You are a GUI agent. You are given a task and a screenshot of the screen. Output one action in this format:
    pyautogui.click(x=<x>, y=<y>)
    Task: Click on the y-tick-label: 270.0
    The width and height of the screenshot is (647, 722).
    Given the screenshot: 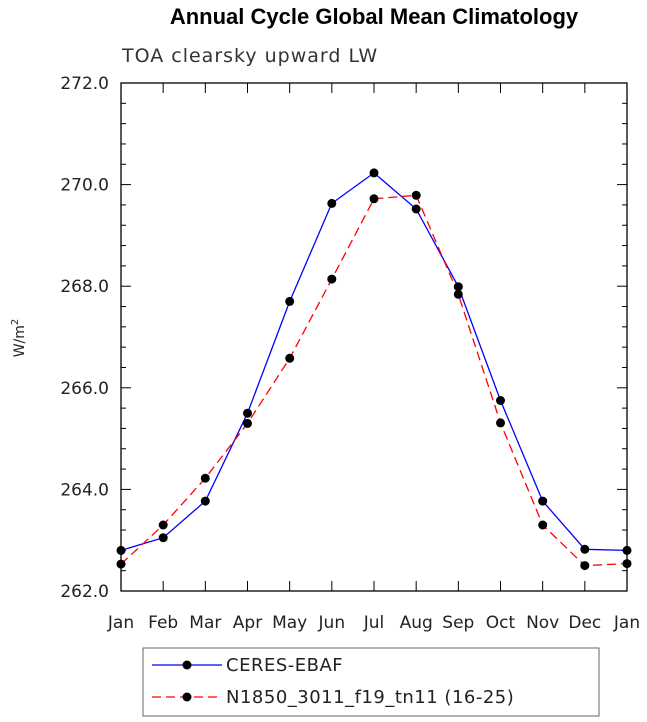 What is the action you would take?
    pyautogui.click(x=84, y=186)
    